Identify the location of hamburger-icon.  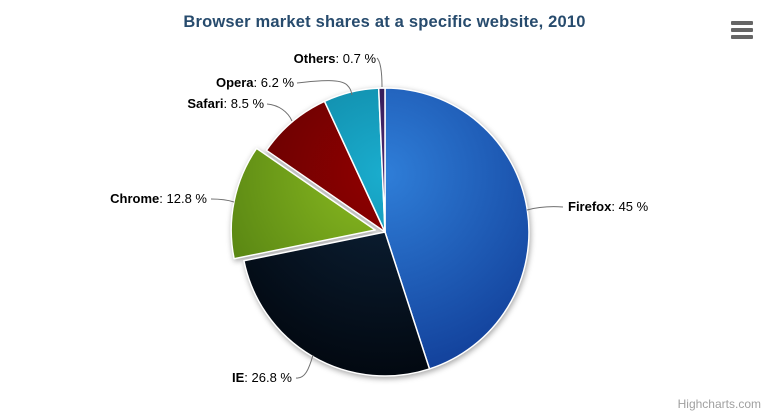
(742, 30).